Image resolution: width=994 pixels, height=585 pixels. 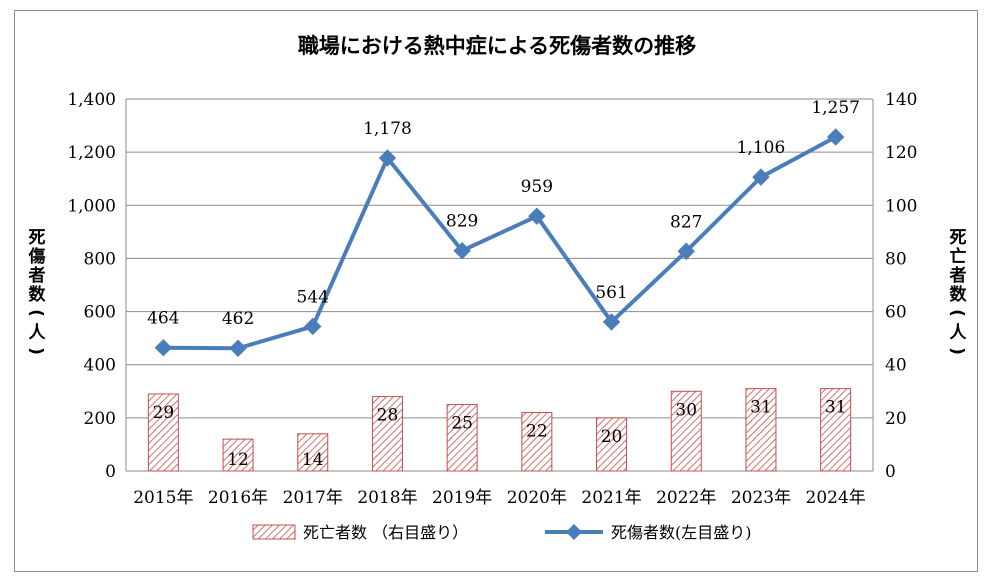 What do you see at coordinates (462, 498) in the screenshot?
I see `x-tick-label: 2019年` at bounding box center [462, 498].